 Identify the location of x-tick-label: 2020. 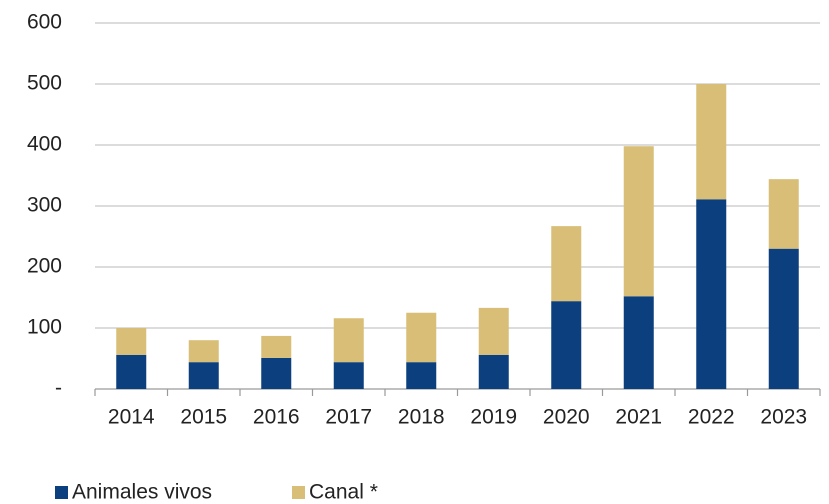
(566, 417).